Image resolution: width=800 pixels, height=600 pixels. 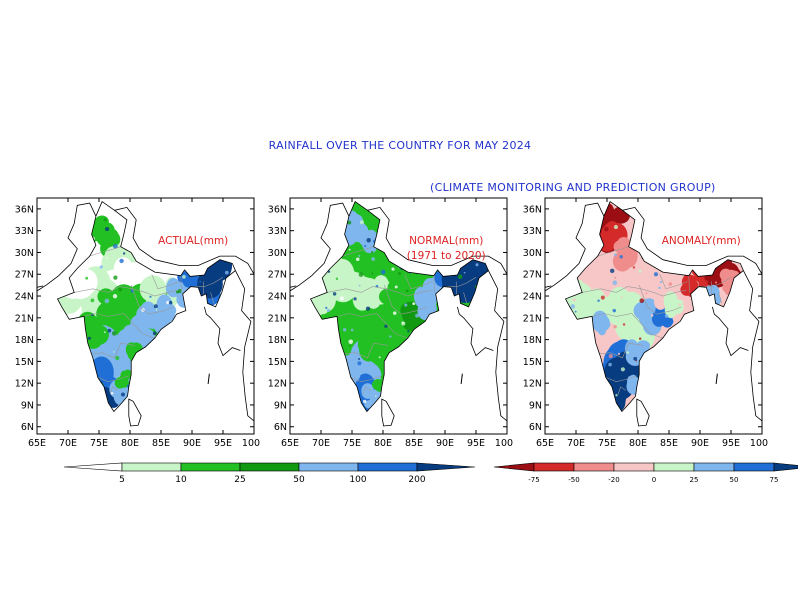 I want to click on rainfall-colorbar: 5 10 25 50 100 200, so click(x=269, y=473).